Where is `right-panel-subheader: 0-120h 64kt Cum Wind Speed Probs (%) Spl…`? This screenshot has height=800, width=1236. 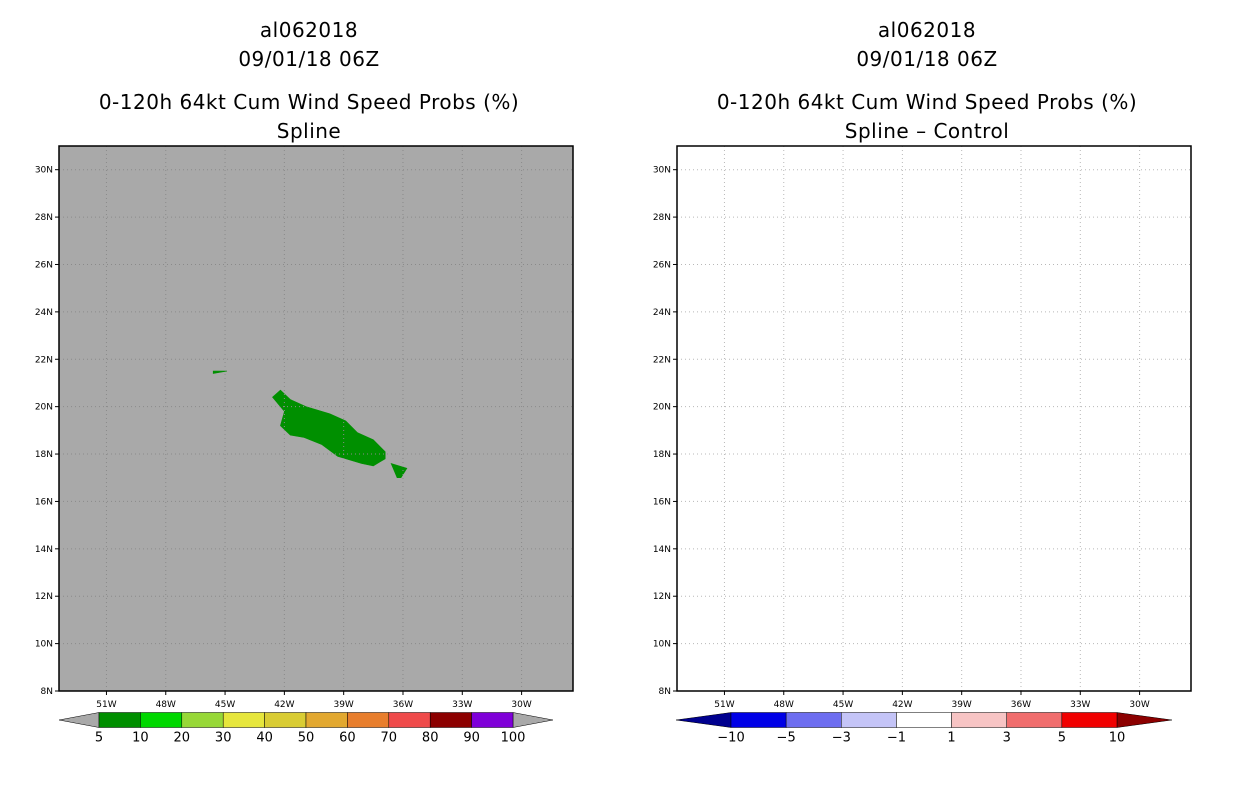 right-panel-subheader: 0-120h 64kt Cum Wind Speed Probs (%) Spl… is located at coordinates (927, 117).